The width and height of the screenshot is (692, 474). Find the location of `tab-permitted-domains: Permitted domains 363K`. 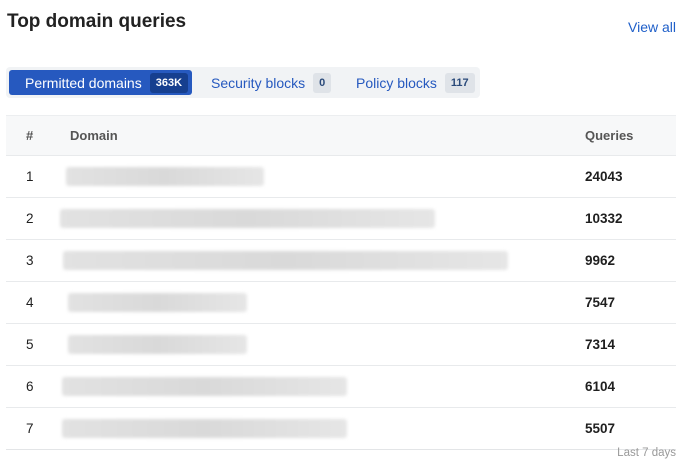

tab-permitted-domains: Permitted domains 363K is located at coordinates (100, 82).